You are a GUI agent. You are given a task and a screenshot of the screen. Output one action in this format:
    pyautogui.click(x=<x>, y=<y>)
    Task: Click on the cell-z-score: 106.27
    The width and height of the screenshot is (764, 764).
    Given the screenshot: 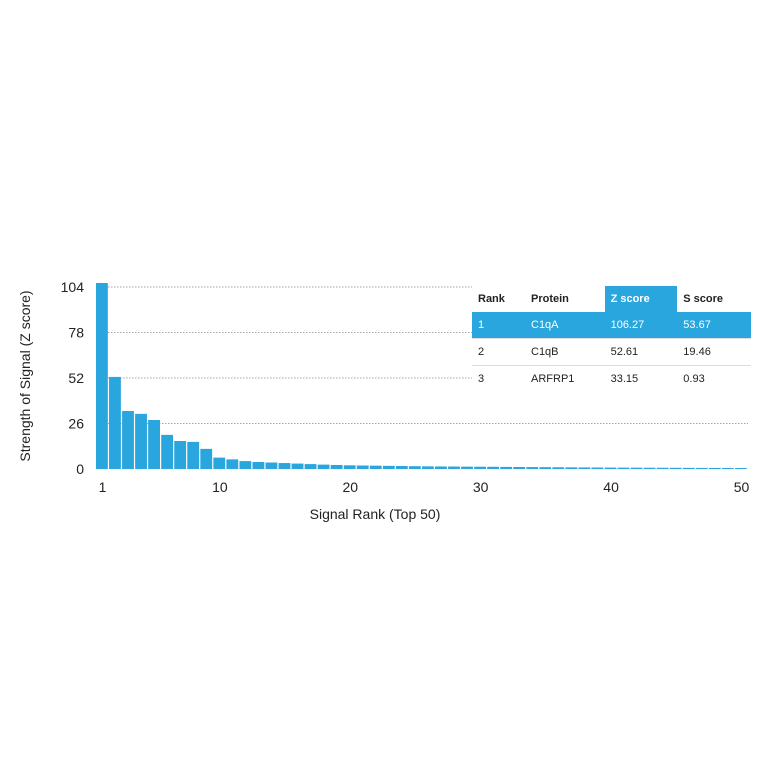 What is the action you would take?
    pyautogui.click(x=641, y=325)
    